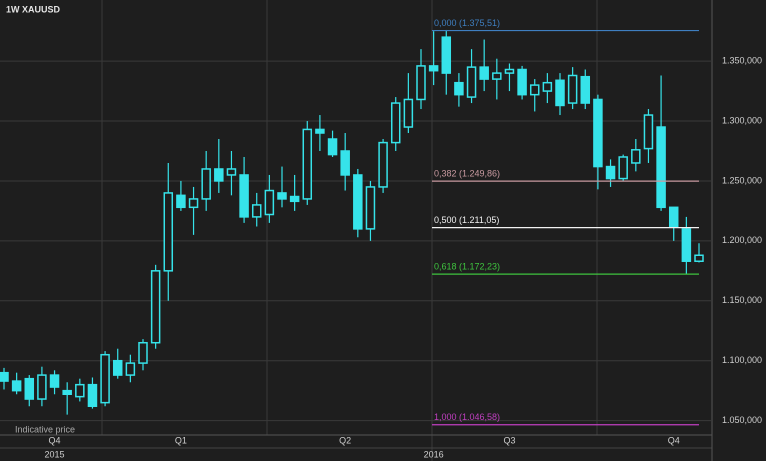 The image size is (766, 461). I want to click on x-tick-label: Q1, so click(181, 440).